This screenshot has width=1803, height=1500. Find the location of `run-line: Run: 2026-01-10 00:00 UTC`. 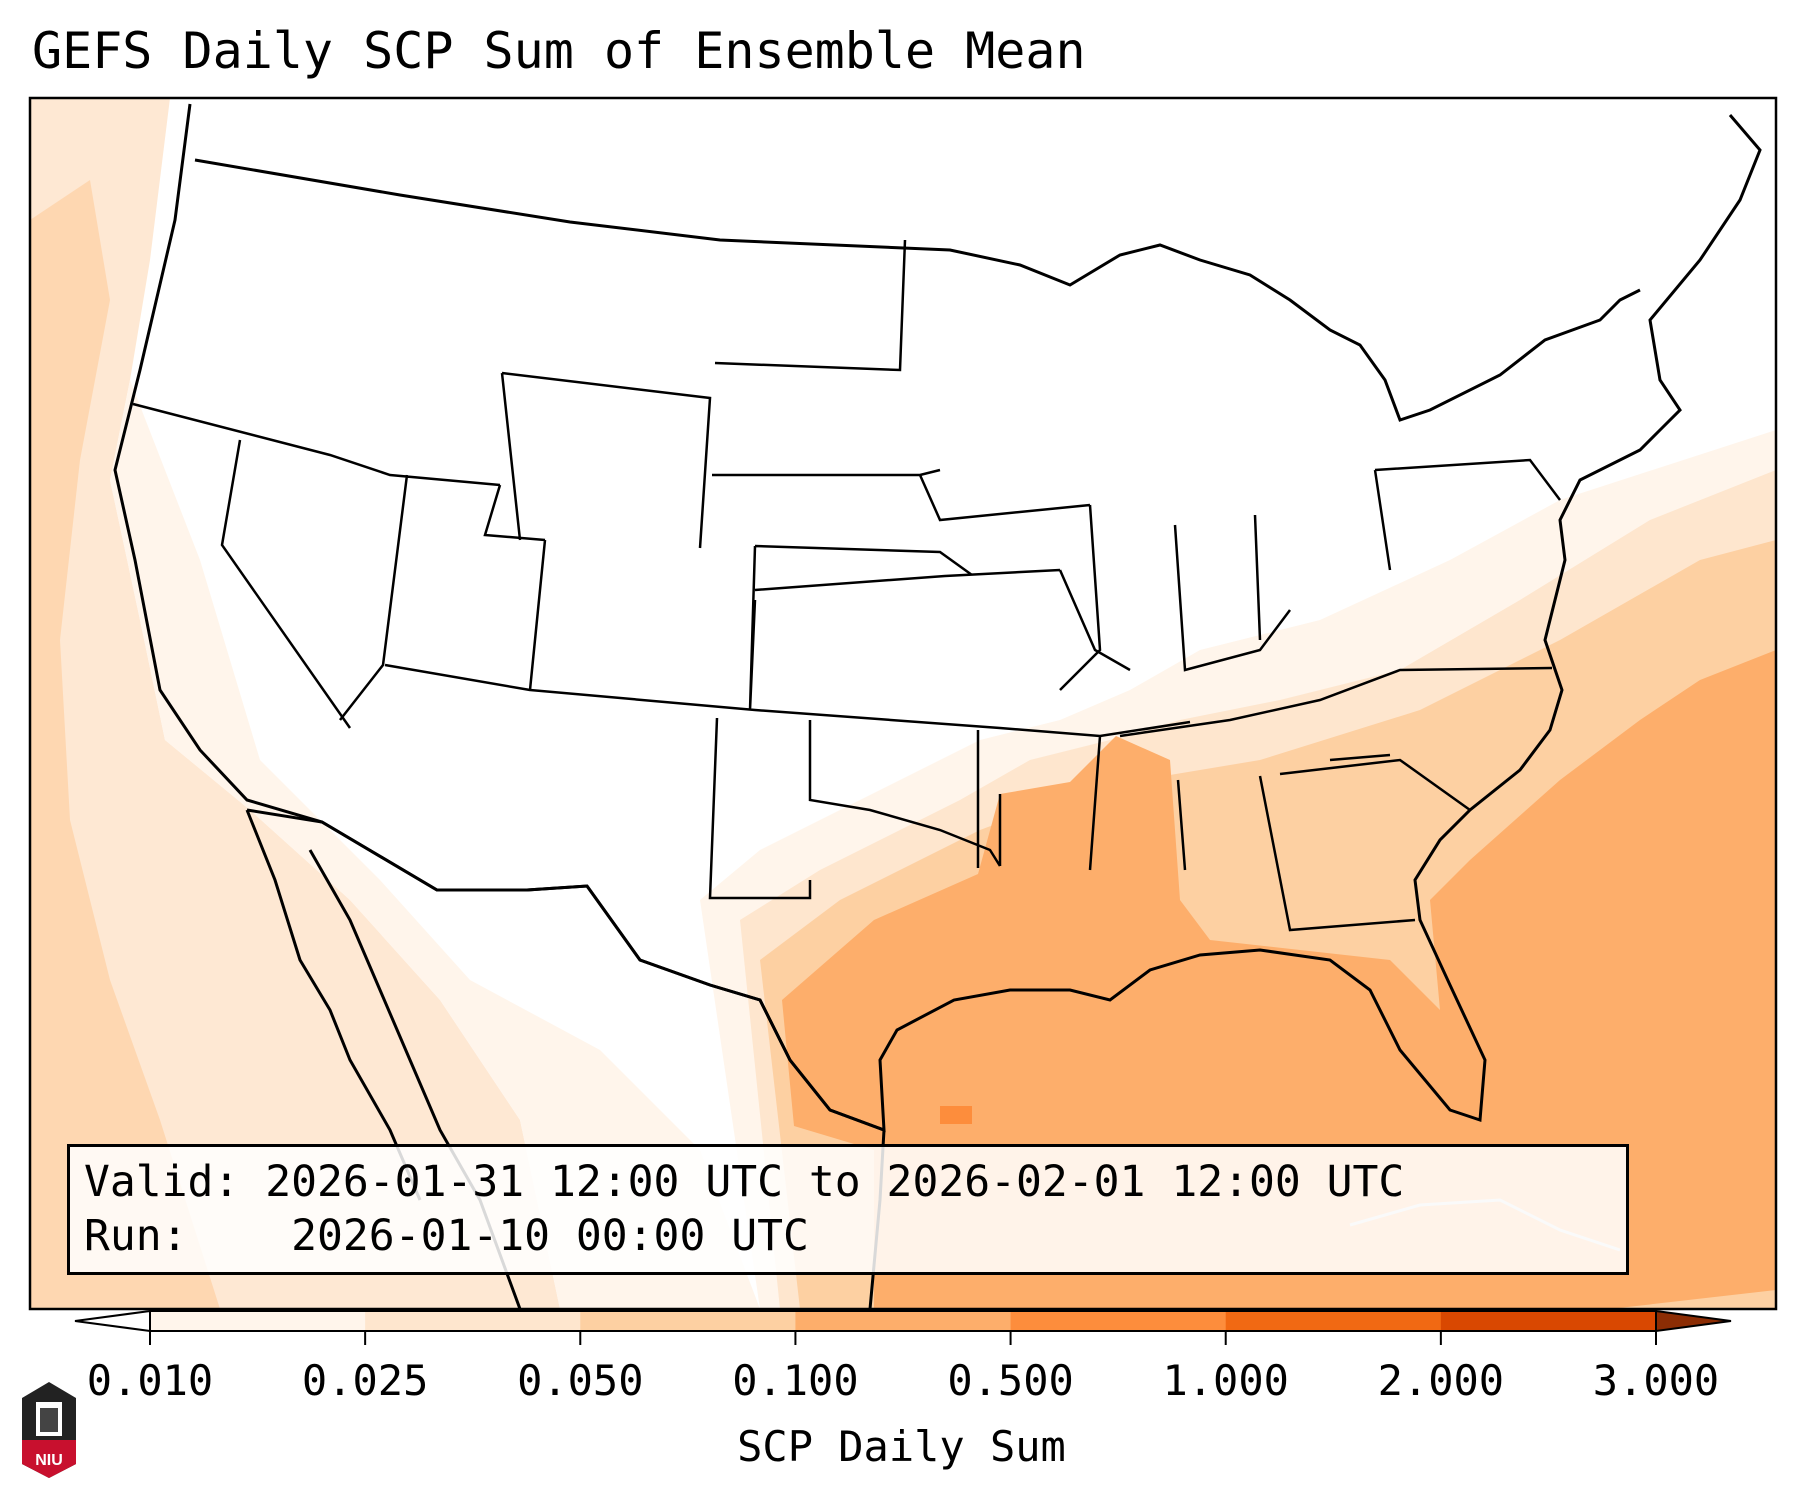

run-line: Run: 2026-01-10 00:00 UTC is located at coordinates (446, 1236).